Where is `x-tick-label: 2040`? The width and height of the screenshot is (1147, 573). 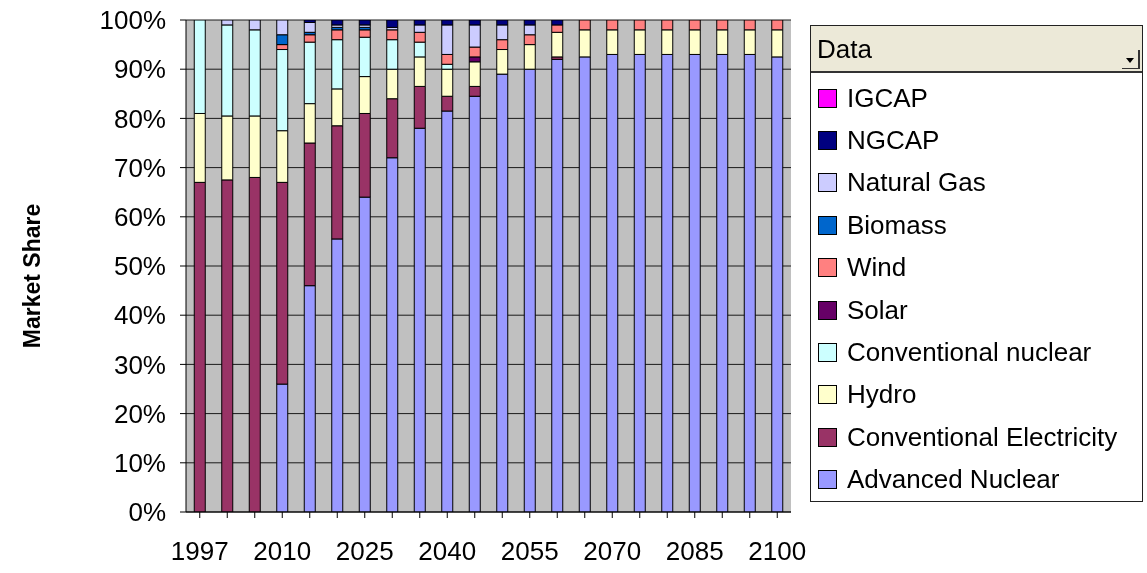 x-tick-label: 2040 is located at coordinates (447, 551).